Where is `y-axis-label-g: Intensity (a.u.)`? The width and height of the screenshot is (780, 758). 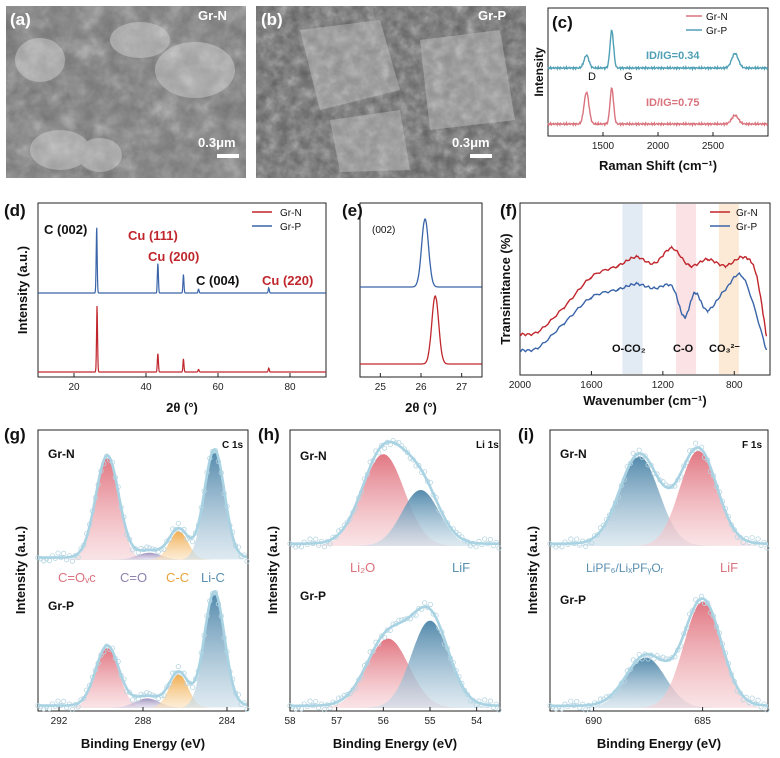
y-axis-label-g: Intensity (a.u.) is located at coordinates (20, 570).